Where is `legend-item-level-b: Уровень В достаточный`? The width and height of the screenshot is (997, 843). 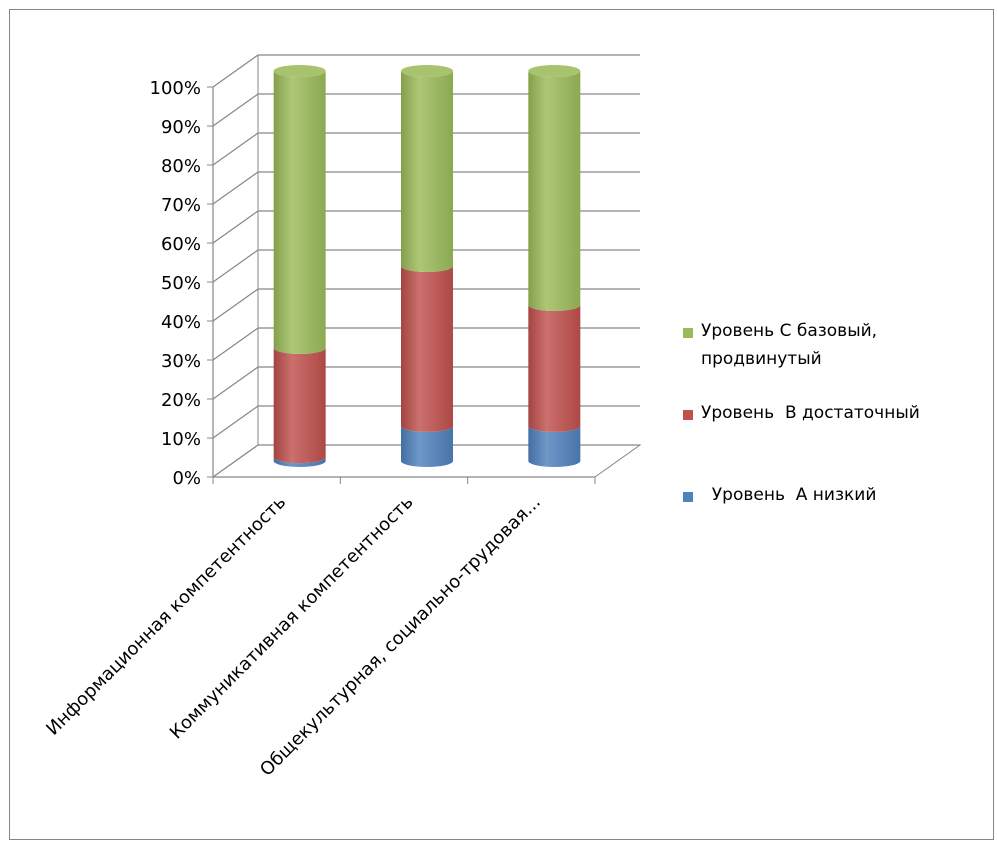
legend-item-level-b: Уровень В достаточный is located at coordinates (801, 415).